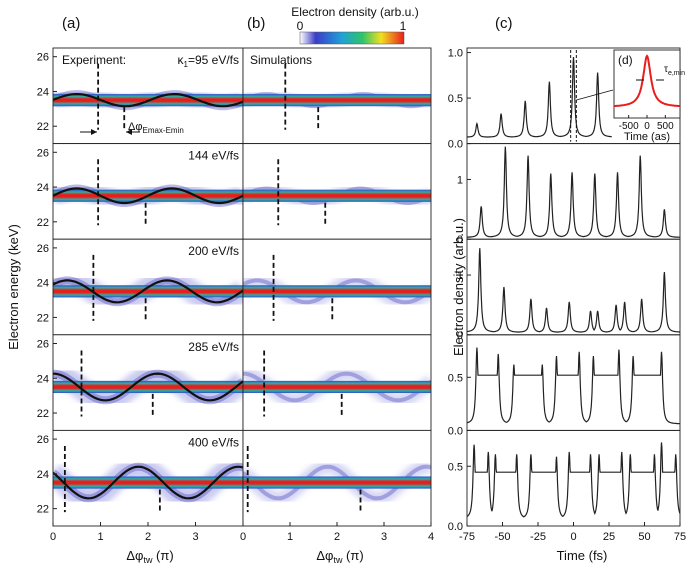 Image resolution: width=690 pixels, height=574 pixels. What do you see at coordinates (13, 287) in the screenshot?
I see `energy-axis-label: Electron energy (keV)` at bounding box center [13, 287].